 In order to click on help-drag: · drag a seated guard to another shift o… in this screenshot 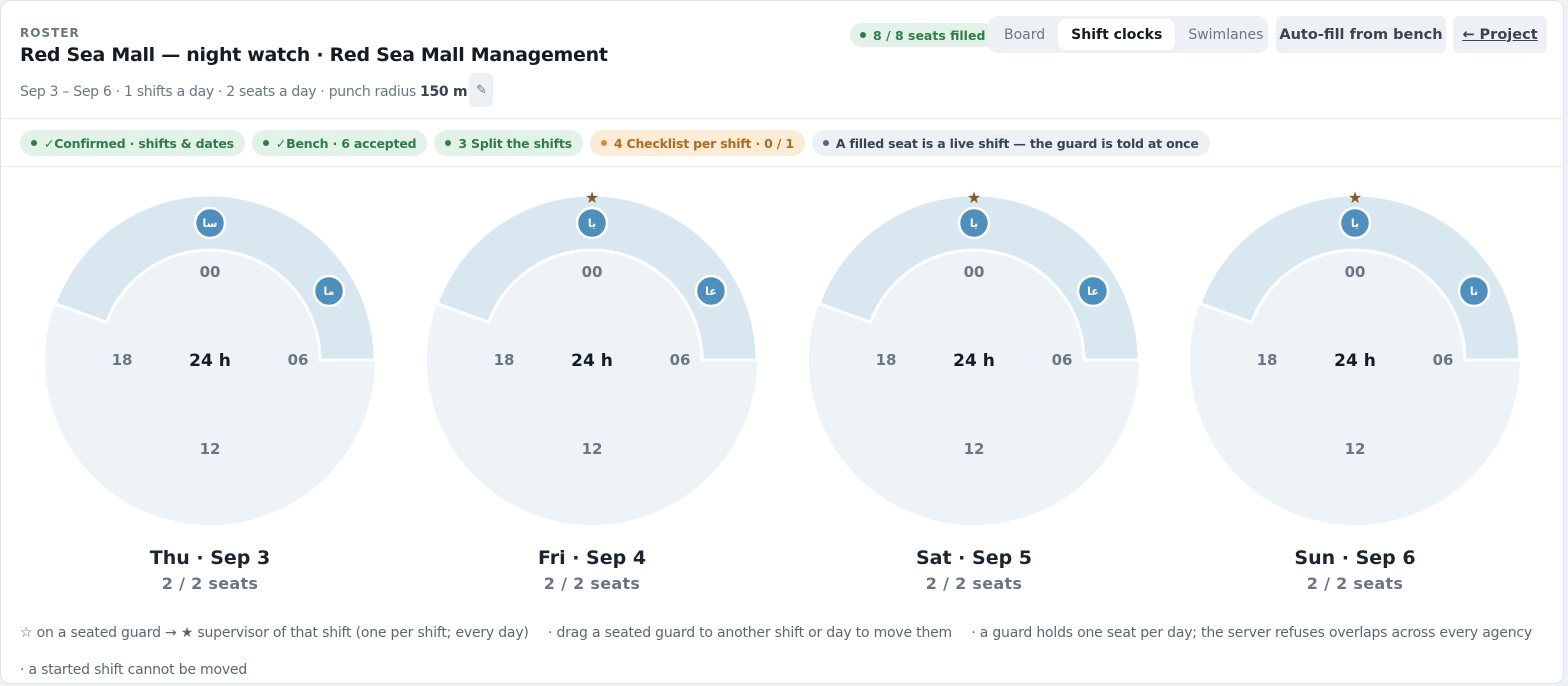, I will do `click(749, 633)`.